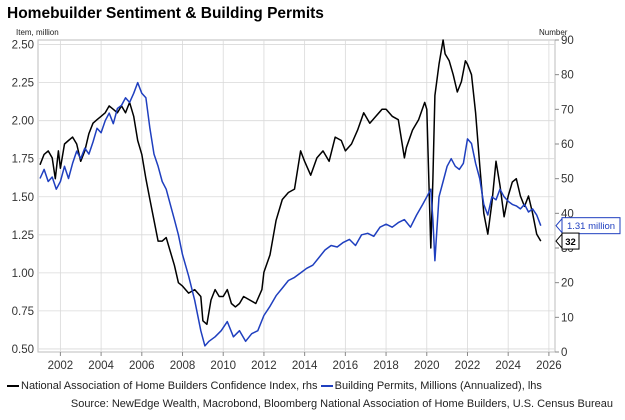  Describe the element at coordinates (223, 366) in the screenshot. I see `x-tick-label: 2010` at that location.